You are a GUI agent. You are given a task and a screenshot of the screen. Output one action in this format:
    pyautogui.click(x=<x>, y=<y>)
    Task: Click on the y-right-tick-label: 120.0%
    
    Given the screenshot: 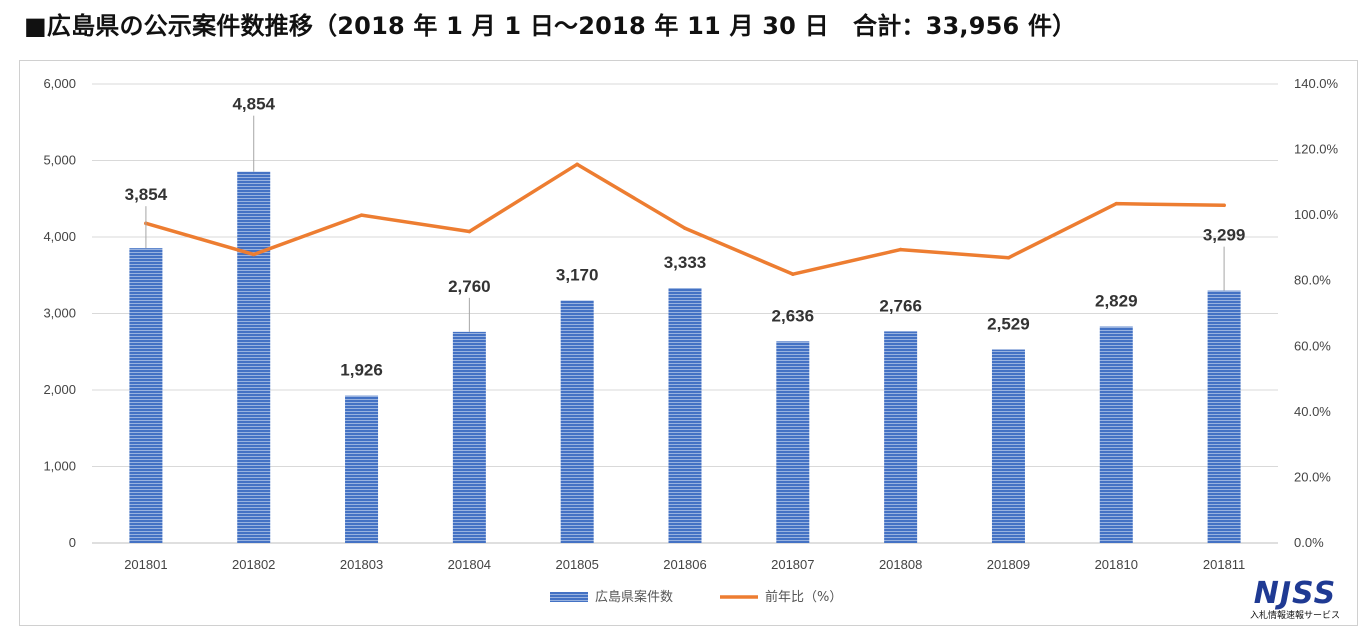 What is the action you would take?
    pyautogui.click(x=1316, y=149)
    